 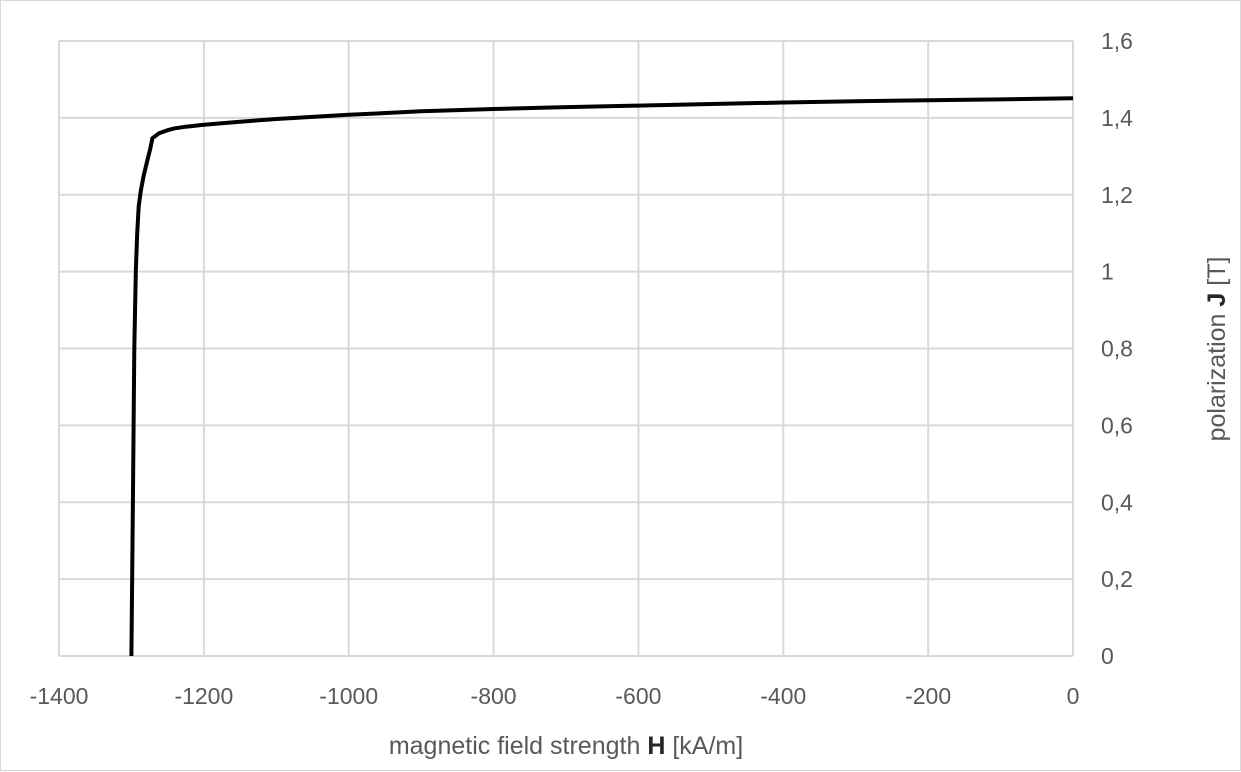 What do you see at coordinates (1117, 502) in the screenshot?
I see `y-tick-label: 0,4` at bounding box center [1117, 502].